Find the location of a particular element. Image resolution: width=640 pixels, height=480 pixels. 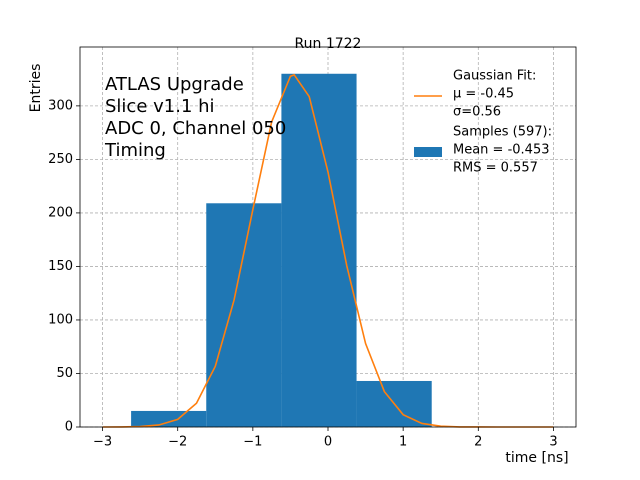

legend-label: Samples (597): is located at coordinates (502, 132).